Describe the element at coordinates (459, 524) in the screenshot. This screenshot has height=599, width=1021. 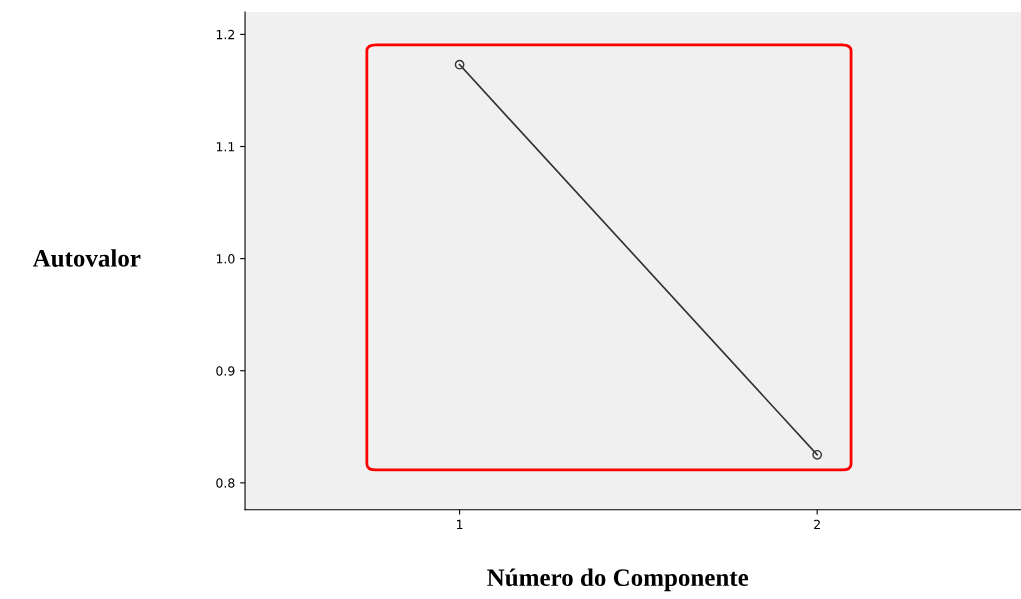
I see `x-tick-label: 1` at that location.